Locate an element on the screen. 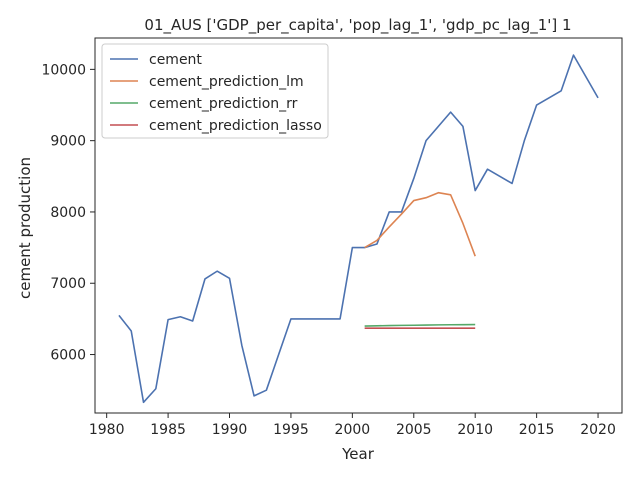 The image size is (640, 480). y-tick-label: 9000 is located at coordinates (68, 142).